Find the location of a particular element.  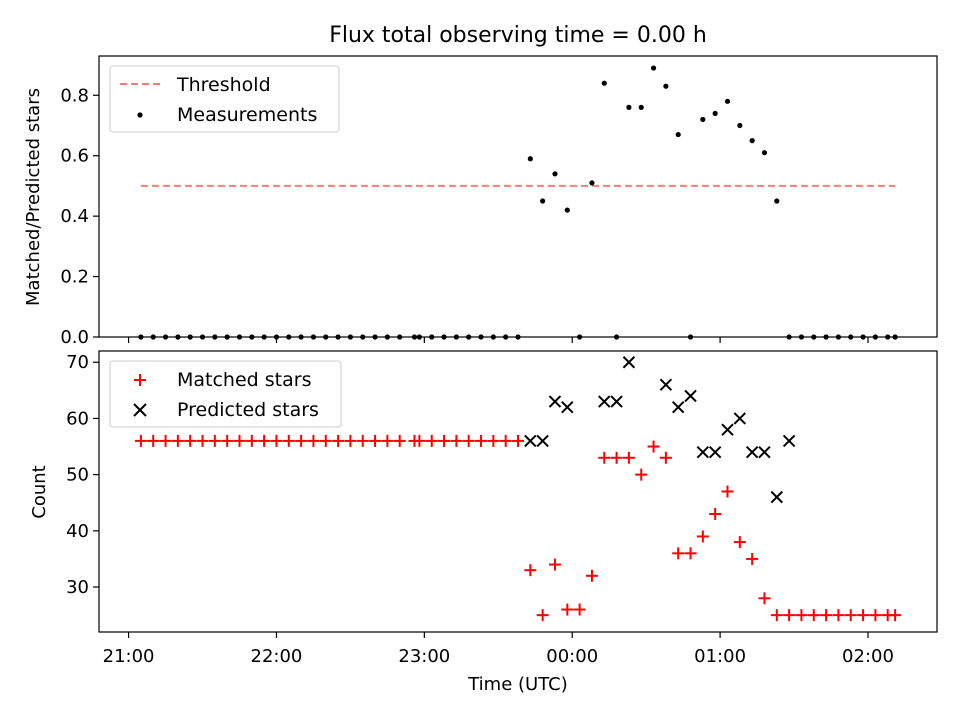

legend-threshold-label: Threshold is located at coordinates (223, 85).